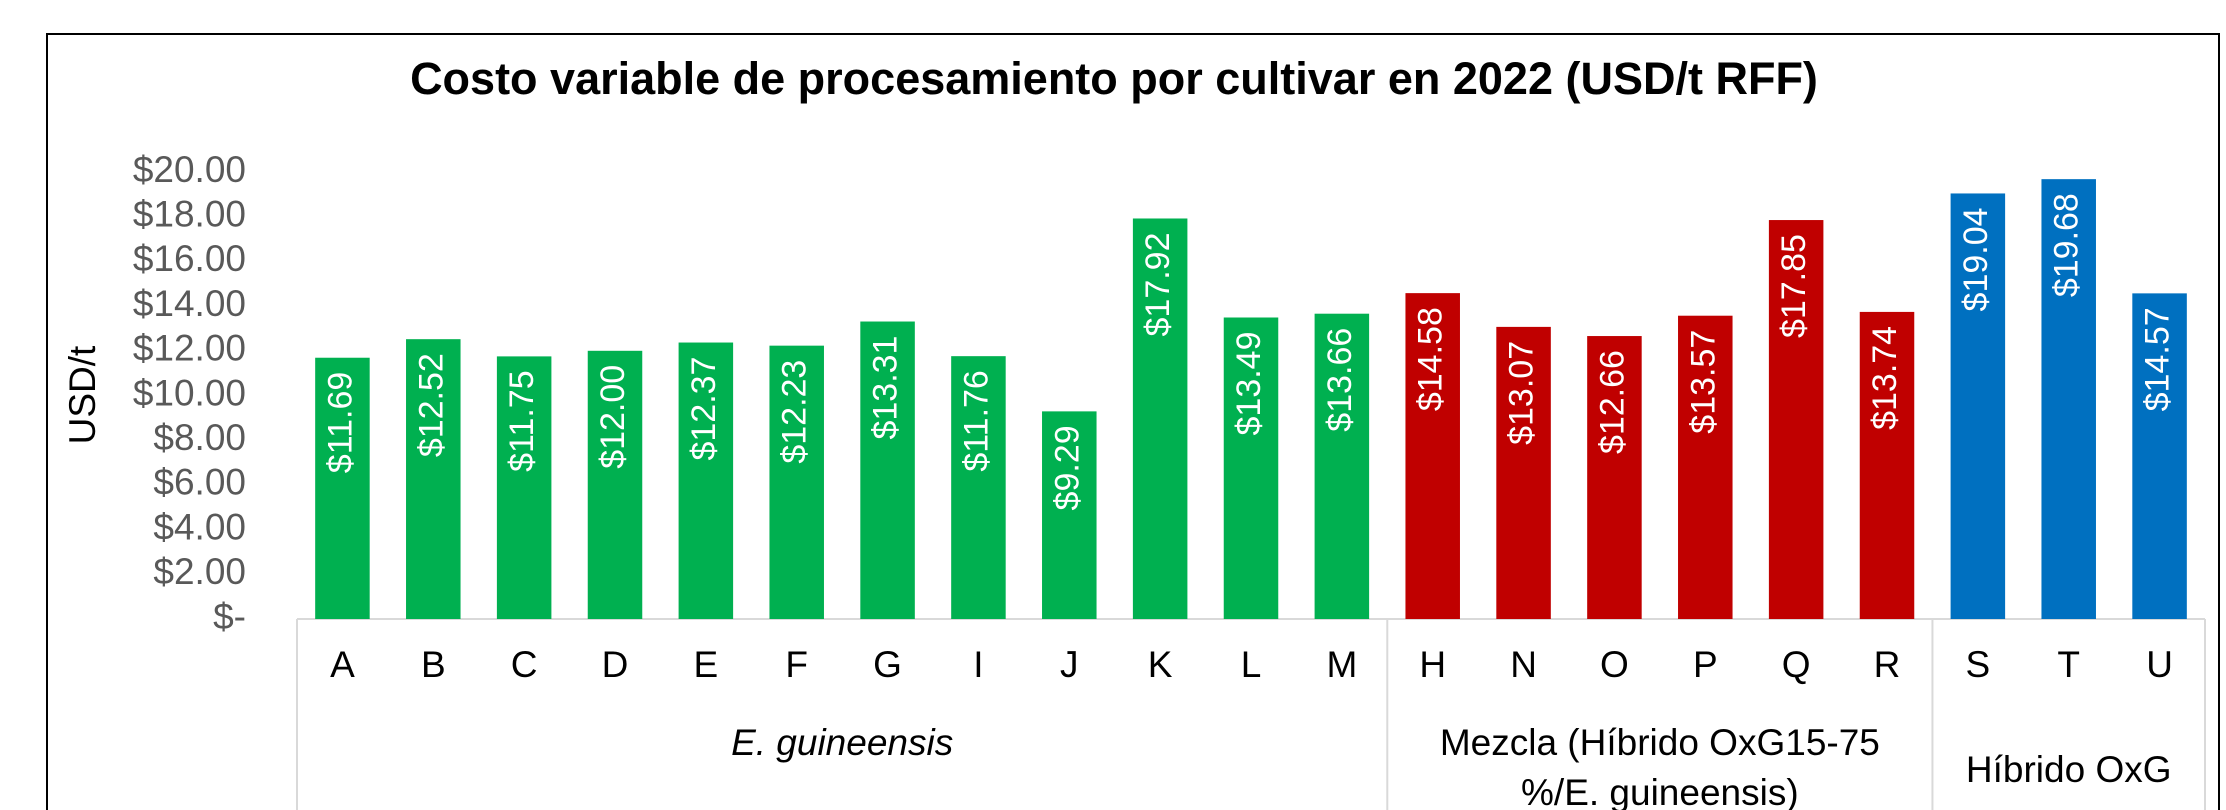  Describe the element at coordinates (704, 409) in the screenshot. I see `value-label: $12.37` at that location.